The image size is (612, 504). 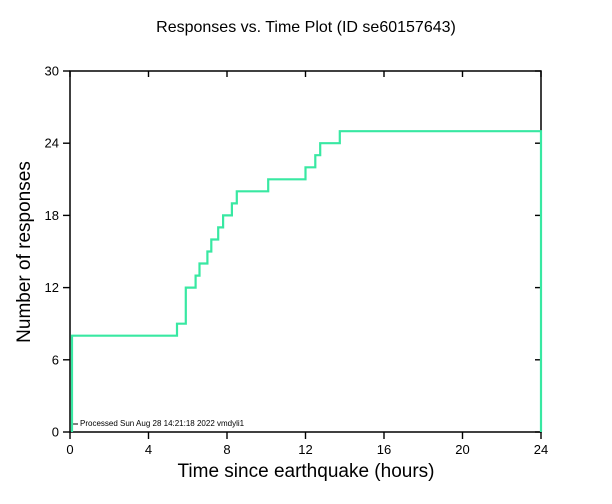 I want to click on x-tick-label: 20, so click(x=462, y=449).